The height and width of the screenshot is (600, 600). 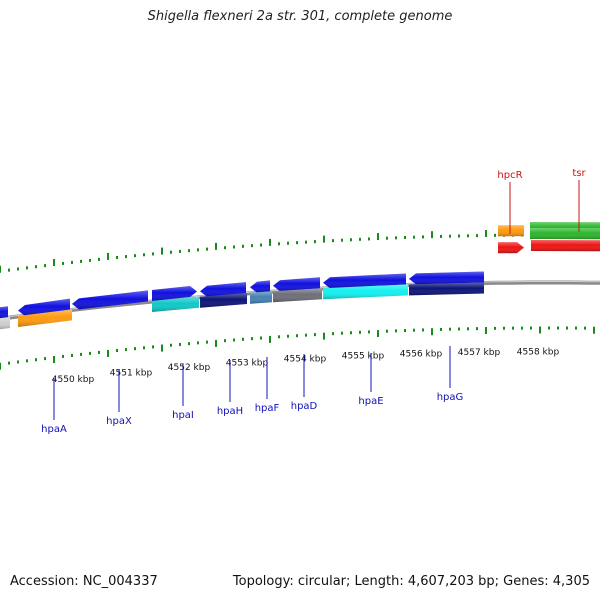 I want to click on accession-text: Accession: NC_004337, so click(x=84, y=581).